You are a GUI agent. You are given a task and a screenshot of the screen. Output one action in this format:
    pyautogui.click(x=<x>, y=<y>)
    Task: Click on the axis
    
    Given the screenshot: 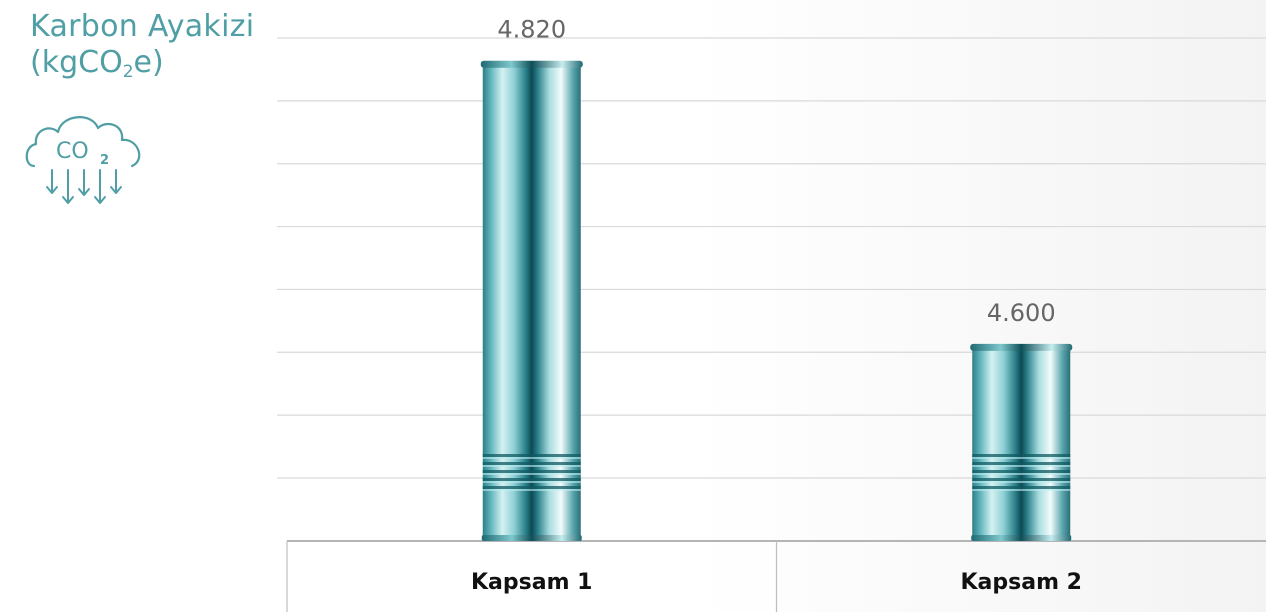 What is the action you would take?
    pyautogui.click(x=776, y=576)
    